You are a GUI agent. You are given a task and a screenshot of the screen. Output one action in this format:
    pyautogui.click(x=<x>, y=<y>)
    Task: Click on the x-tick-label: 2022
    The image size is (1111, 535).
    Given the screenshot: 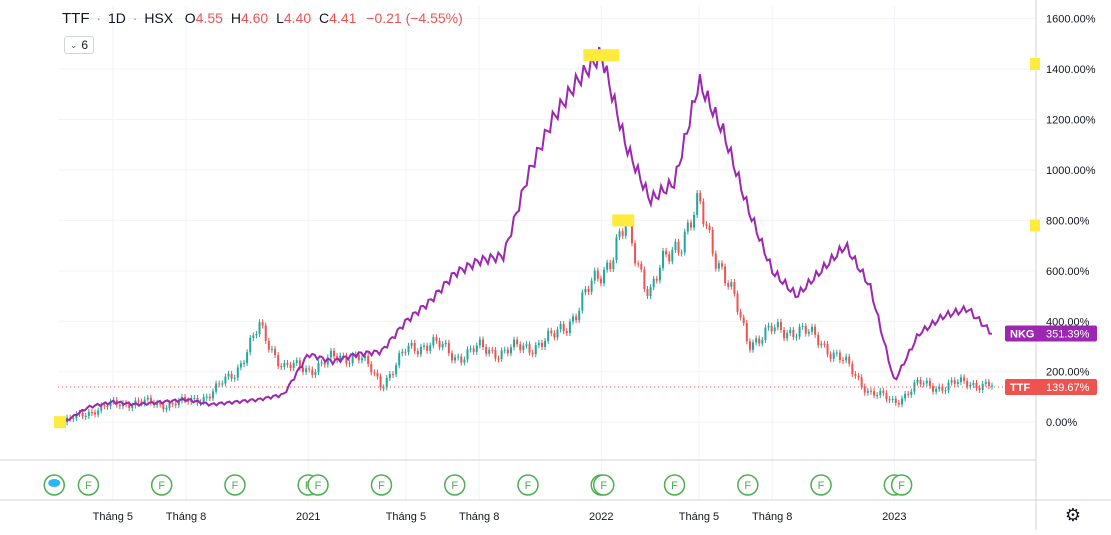 What is the action you would take?
    pyautogui.click(x=601, y=517)
    